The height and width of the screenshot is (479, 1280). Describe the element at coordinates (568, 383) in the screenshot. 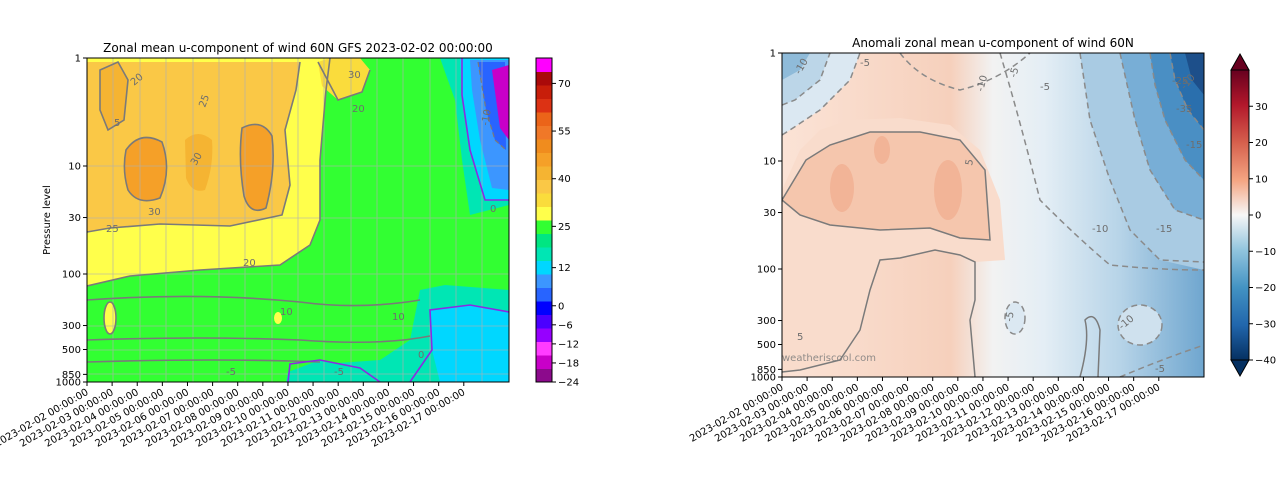

I see `chart-1-colorbar-tick-label: −24` at that location.